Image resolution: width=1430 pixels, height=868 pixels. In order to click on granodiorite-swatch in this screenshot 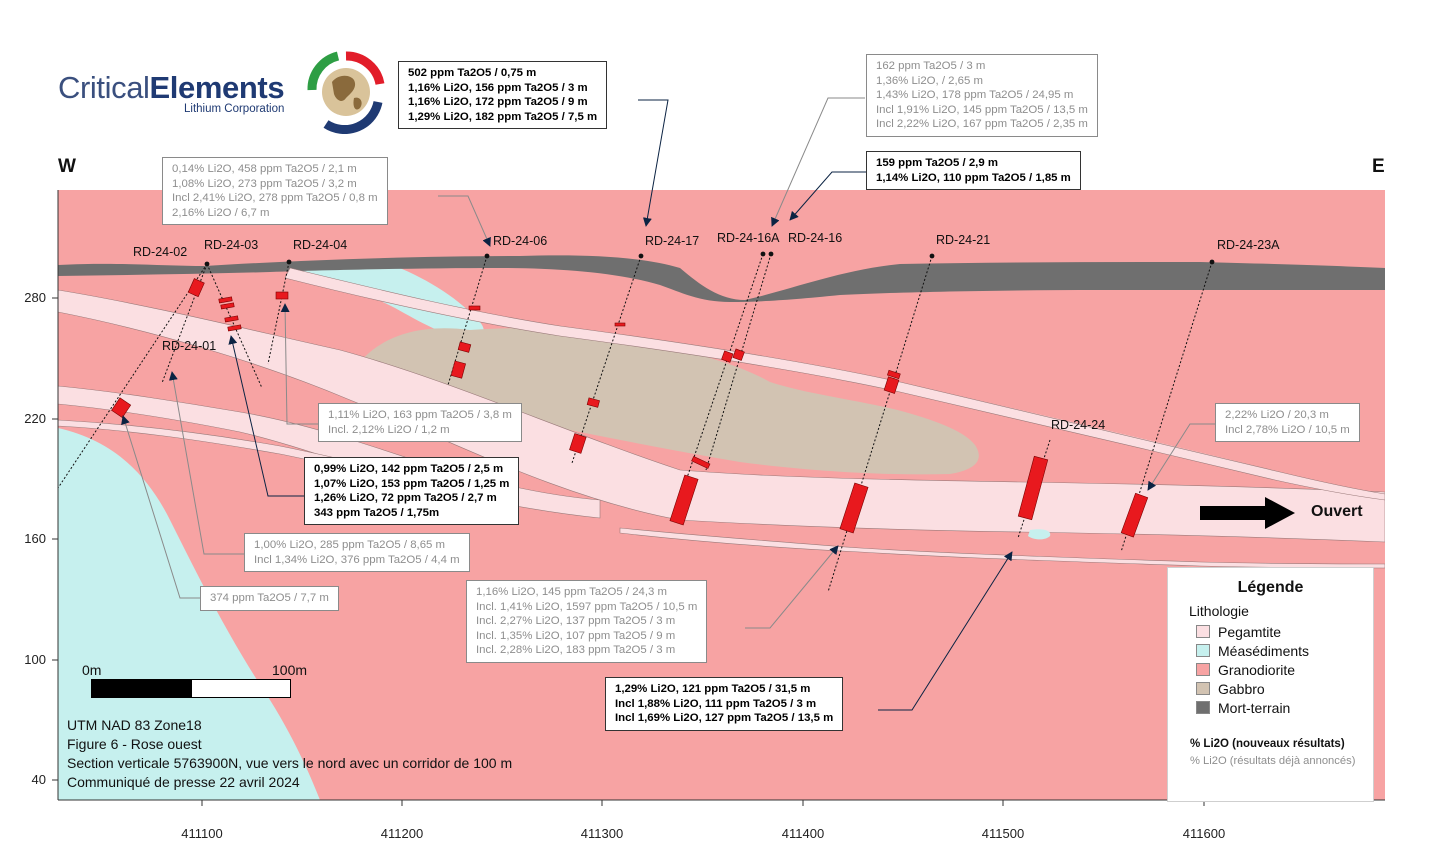, I will do `click(1203, 669)`.